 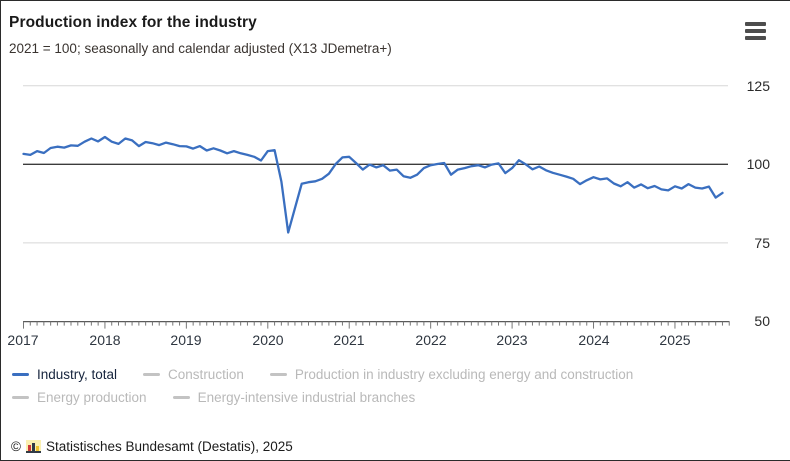 What do you see at coordinates (186, 340) in the screenshot?
I see `x-axis-label-2019: 2019` at bounding box center [186, 340].